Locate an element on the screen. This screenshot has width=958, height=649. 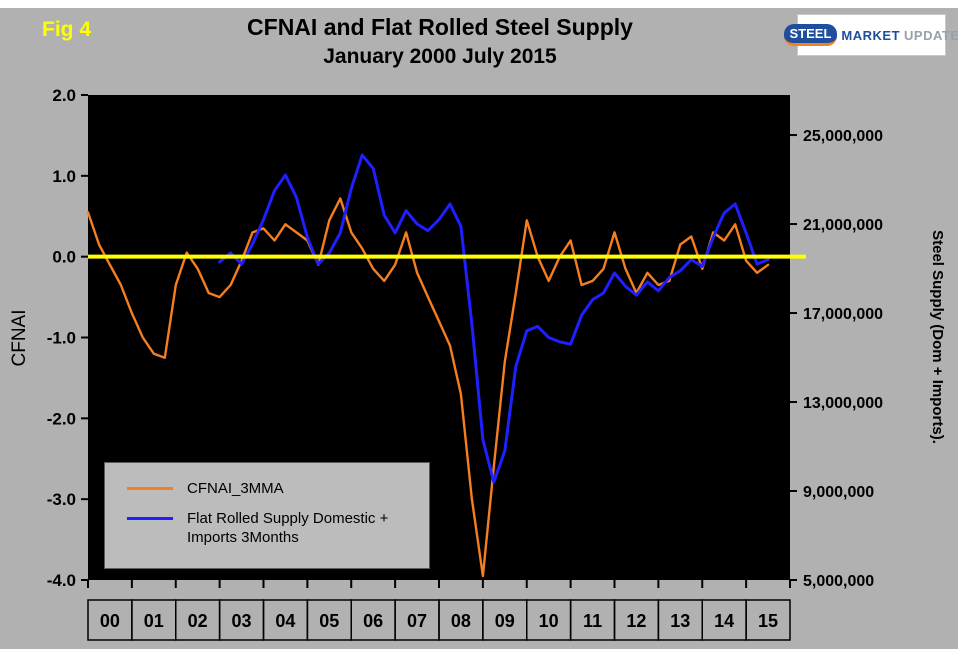
figure-number-label: Fig 4 is located at coordinates (67, 29).